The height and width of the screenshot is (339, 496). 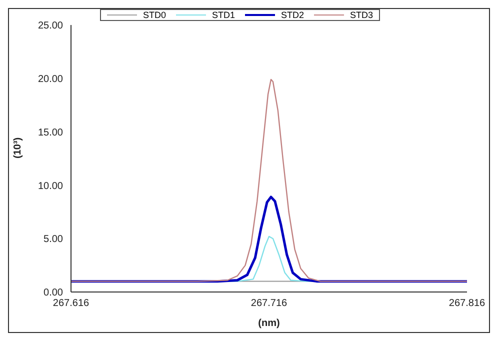 What do you see at coordinates (71, 304) in the screenshot?
I see `x-tick-label: 267.616` at bounding box center [71, 304].